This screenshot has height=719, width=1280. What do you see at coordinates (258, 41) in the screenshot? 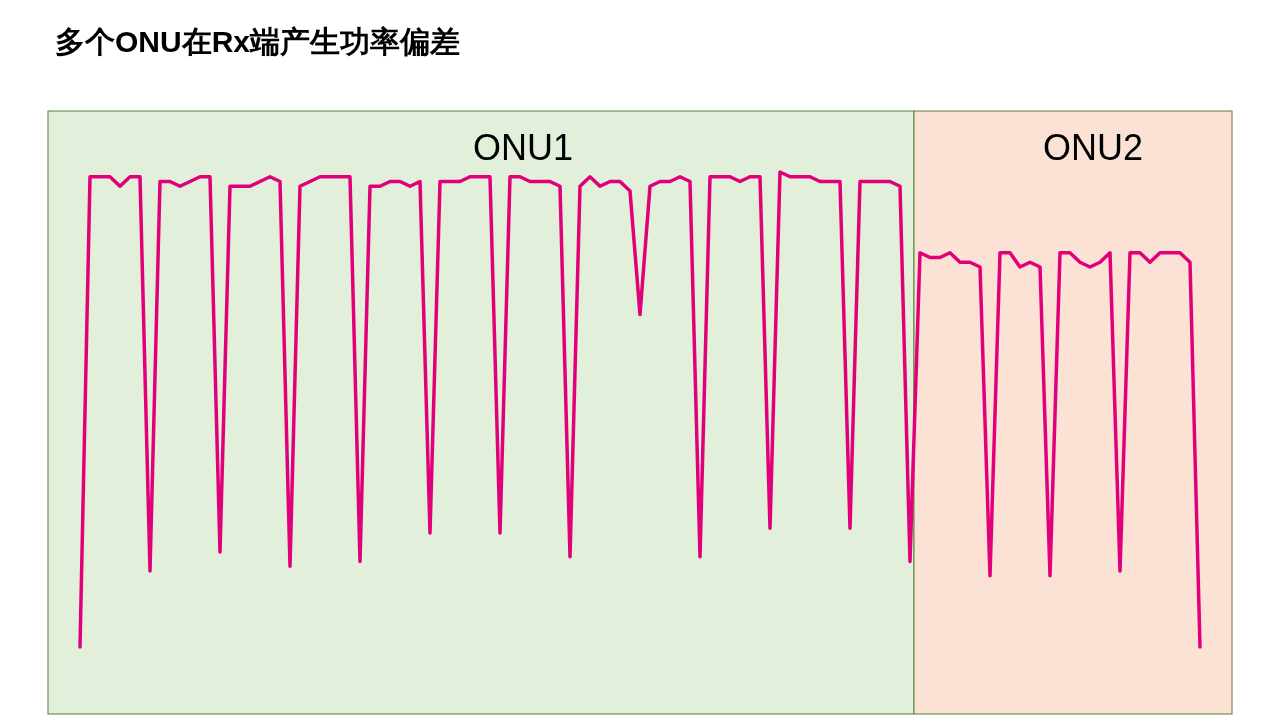
I see `chart-title: 多个ONU在Rx端产生功率偏差` at bounding box center [258, 41].